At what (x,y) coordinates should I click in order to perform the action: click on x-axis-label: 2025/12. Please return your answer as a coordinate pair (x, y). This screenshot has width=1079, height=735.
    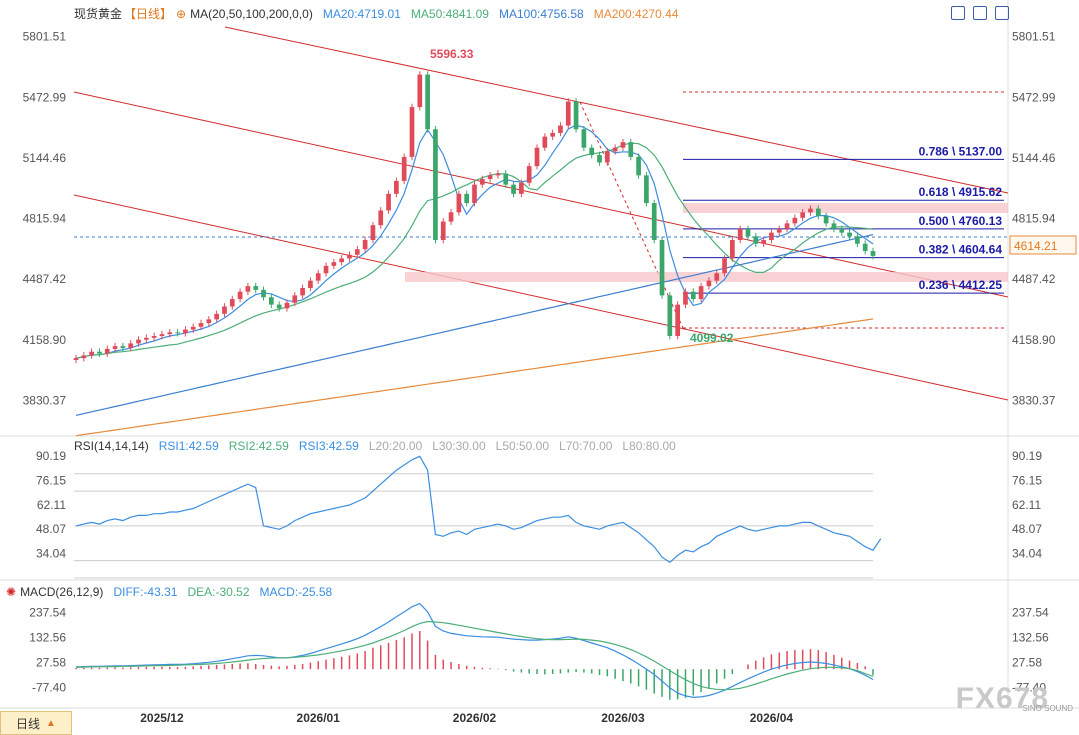
    Looking at the image, I should click on (162, 718).